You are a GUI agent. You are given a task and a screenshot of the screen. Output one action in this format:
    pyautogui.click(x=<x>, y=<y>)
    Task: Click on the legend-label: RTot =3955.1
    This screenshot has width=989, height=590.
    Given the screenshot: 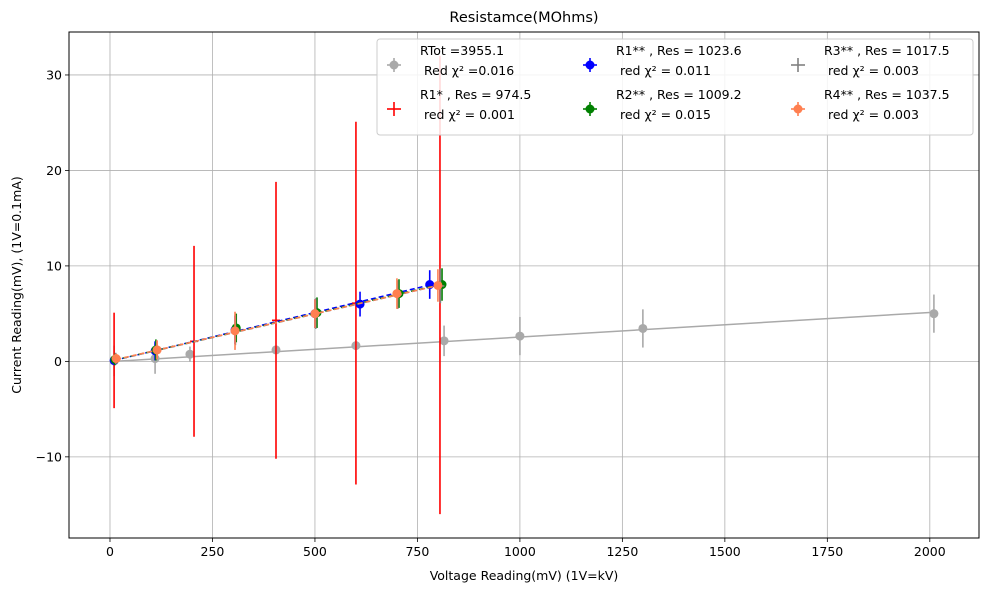 What is the action you would take?
    pyautogui.click(x=462, y=50)
    